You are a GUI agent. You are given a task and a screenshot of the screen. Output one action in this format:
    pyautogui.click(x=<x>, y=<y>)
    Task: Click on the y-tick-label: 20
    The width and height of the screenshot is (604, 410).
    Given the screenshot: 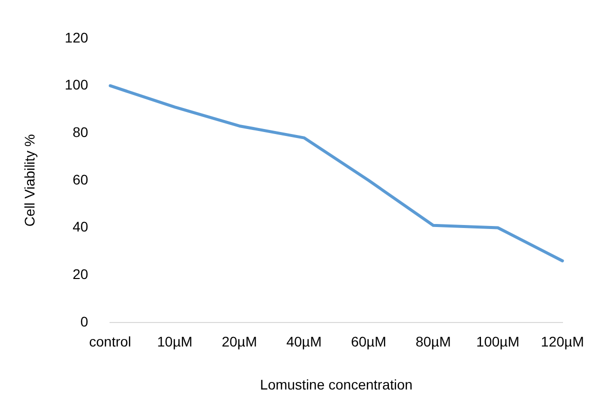 What is the action you would take?
    pyautogui.click(x=80, y=274)
    